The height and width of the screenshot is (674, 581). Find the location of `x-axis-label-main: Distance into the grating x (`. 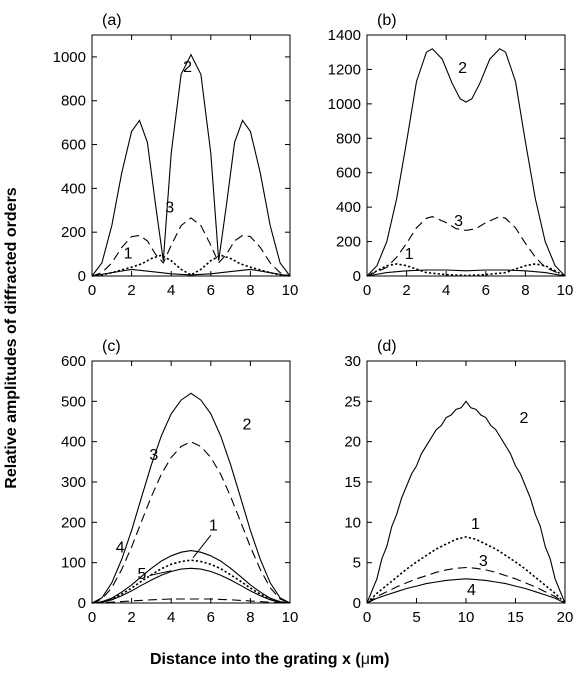

x-axis-label-main: Distance into the grating x ( is located at coordinates (255, 659).